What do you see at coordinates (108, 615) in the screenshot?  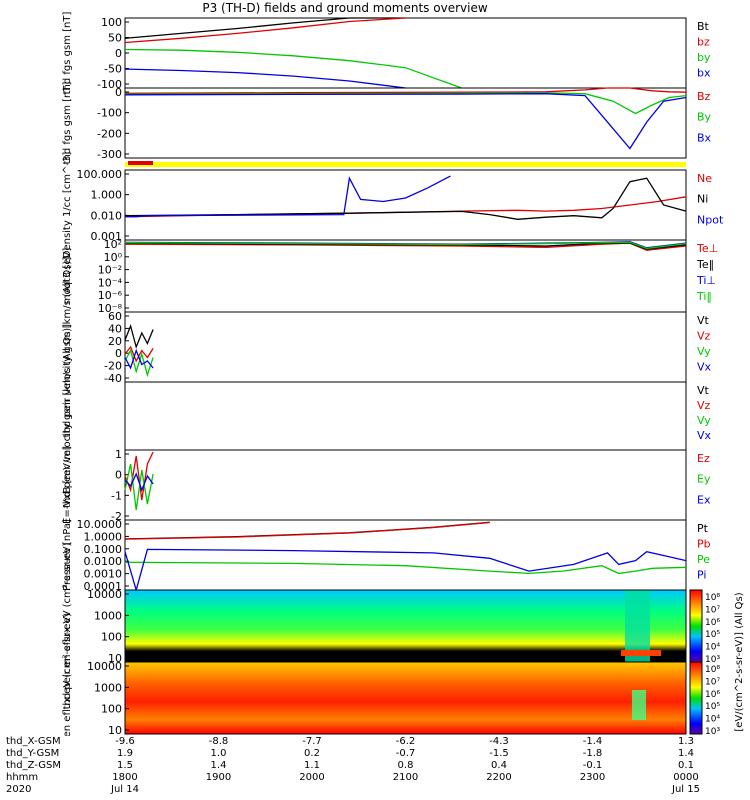 I see `y-tick-label: 1000` at bounding box center [108, 615].